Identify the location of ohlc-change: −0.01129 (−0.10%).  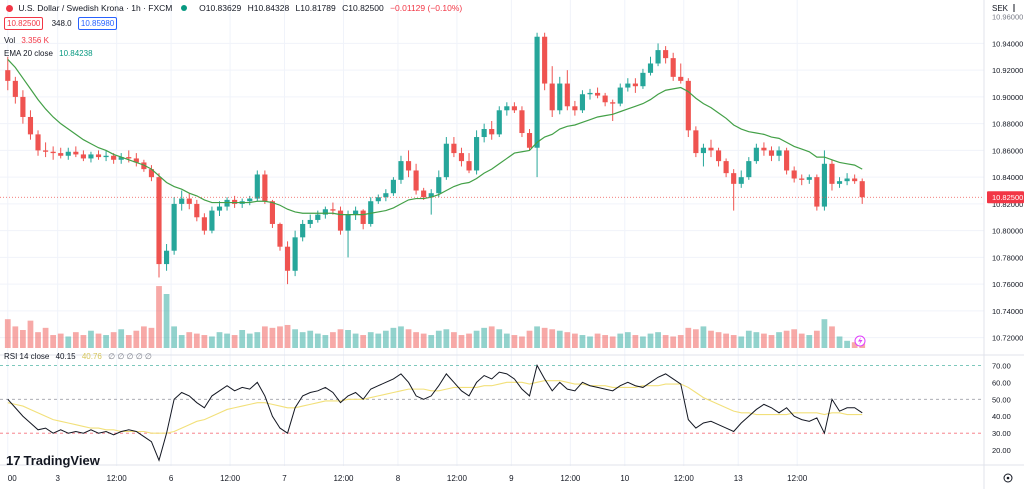
(426, 8).